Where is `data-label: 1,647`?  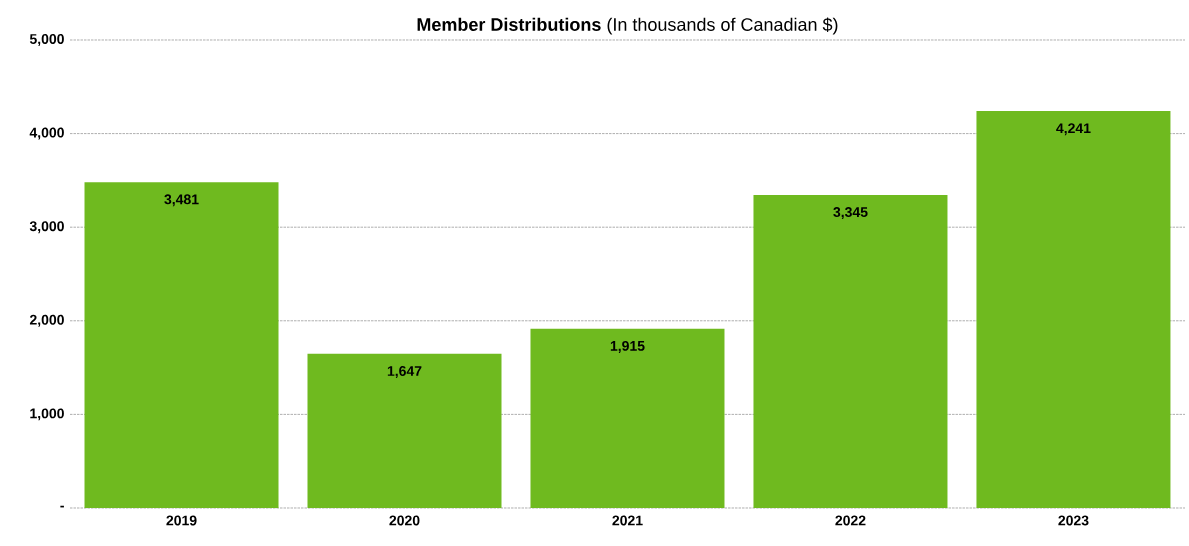 data-label: 1,647 is located at coordinates (404, 372).